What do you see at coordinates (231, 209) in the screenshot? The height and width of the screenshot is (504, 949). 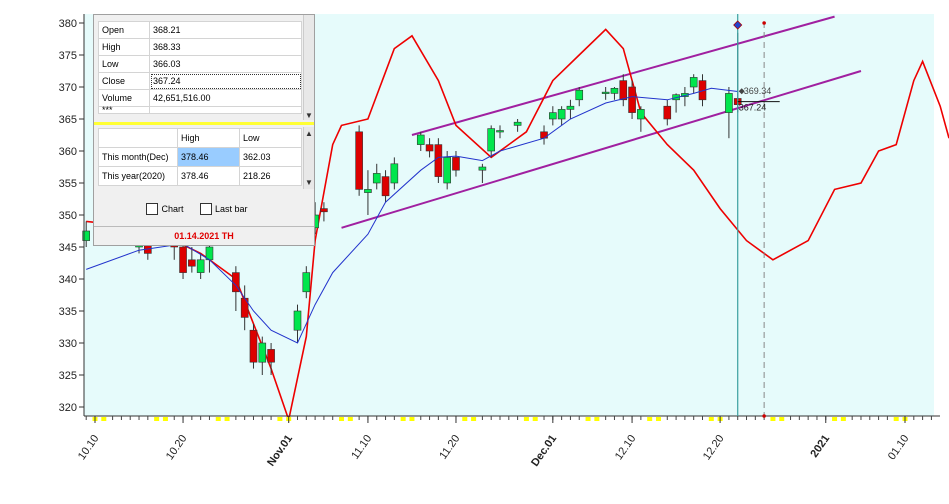 I see `lastbar-checkbox-label: Last bar` at bounding box center [231, 209].